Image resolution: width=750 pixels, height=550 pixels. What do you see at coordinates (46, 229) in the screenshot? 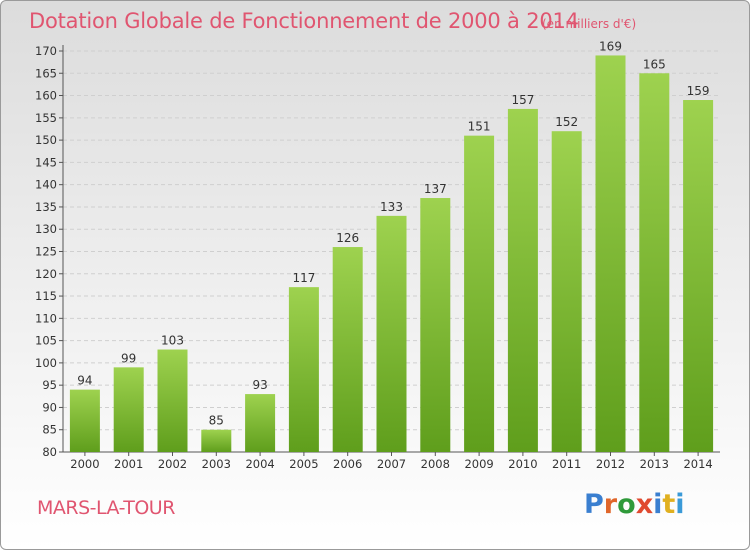
I see `y-tick-label: 130` at bounding box center [46, 229].